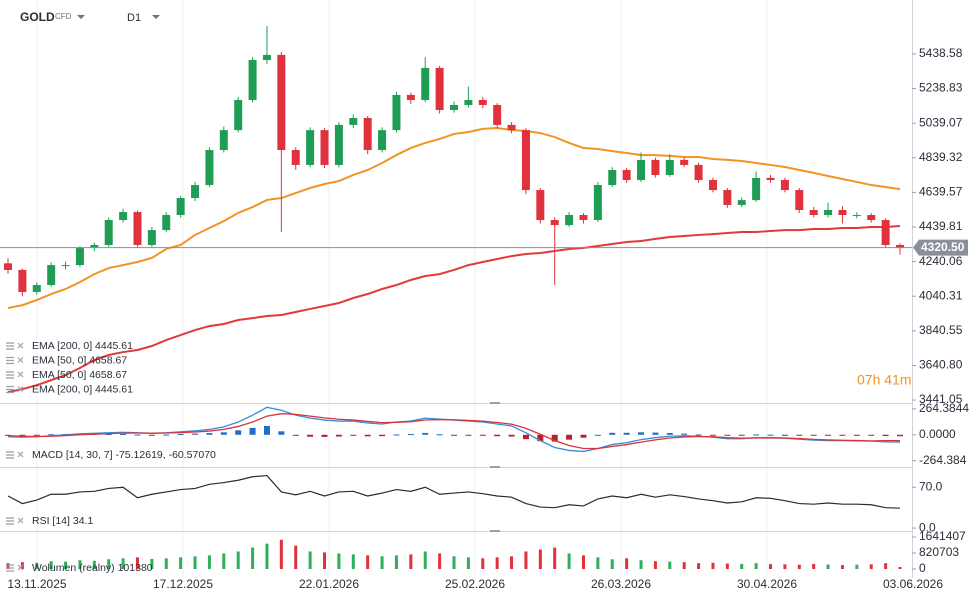  I want to click on last-price-tag, so click(940, 247).